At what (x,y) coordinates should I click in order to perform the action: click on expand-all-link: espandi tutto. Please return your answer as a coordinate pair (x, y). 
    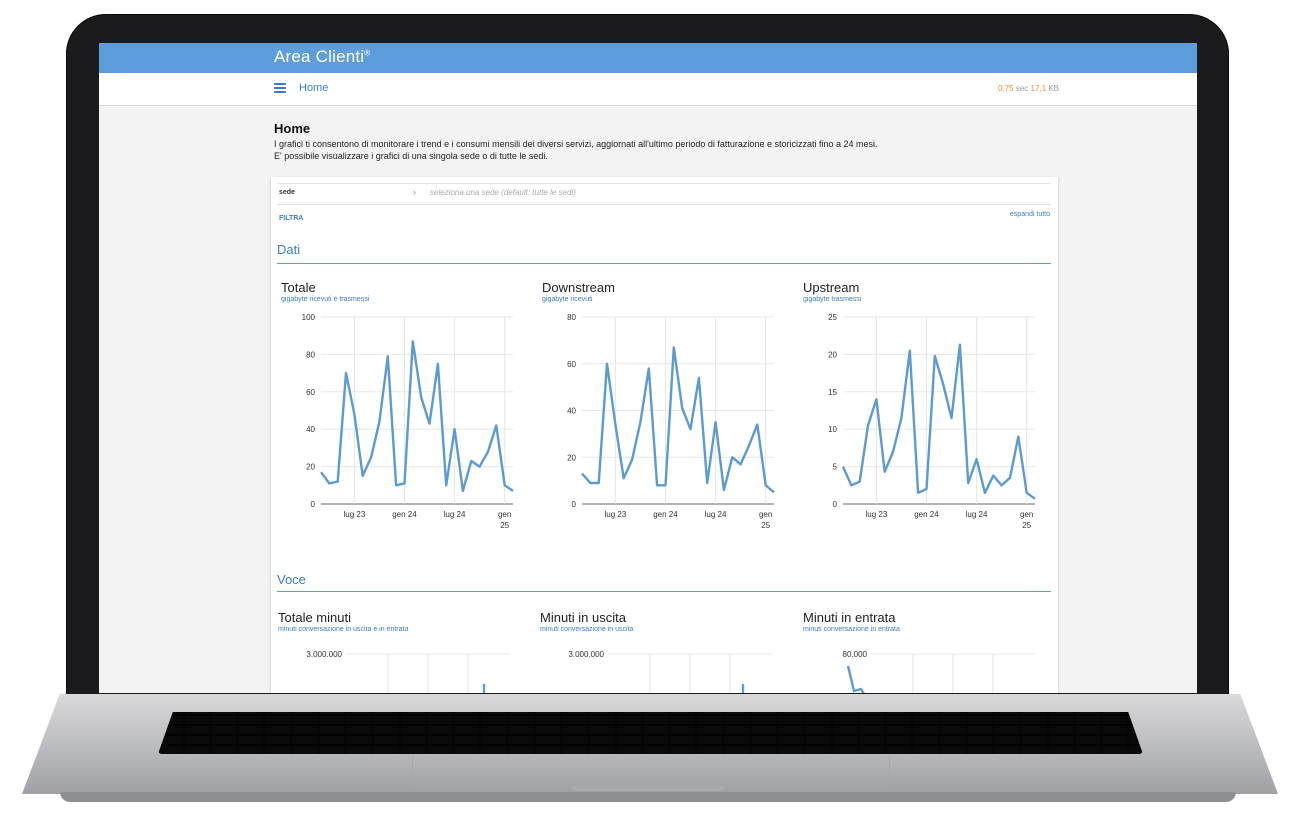
    Looking at the image, I should click on (1029, 214).